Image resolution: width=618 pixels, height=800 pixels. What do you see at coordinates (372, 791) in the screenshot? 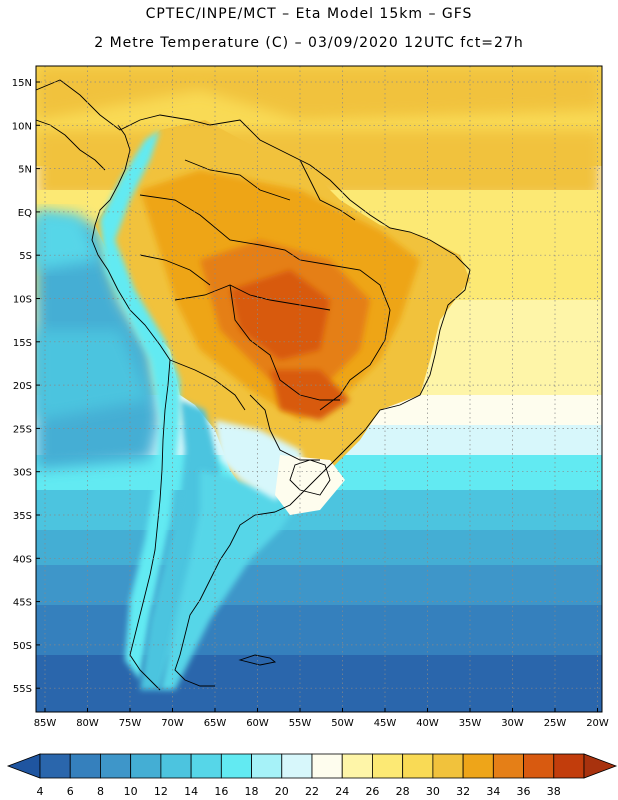
I see `colorbar-label: 26` at bounding box center [372, 791].